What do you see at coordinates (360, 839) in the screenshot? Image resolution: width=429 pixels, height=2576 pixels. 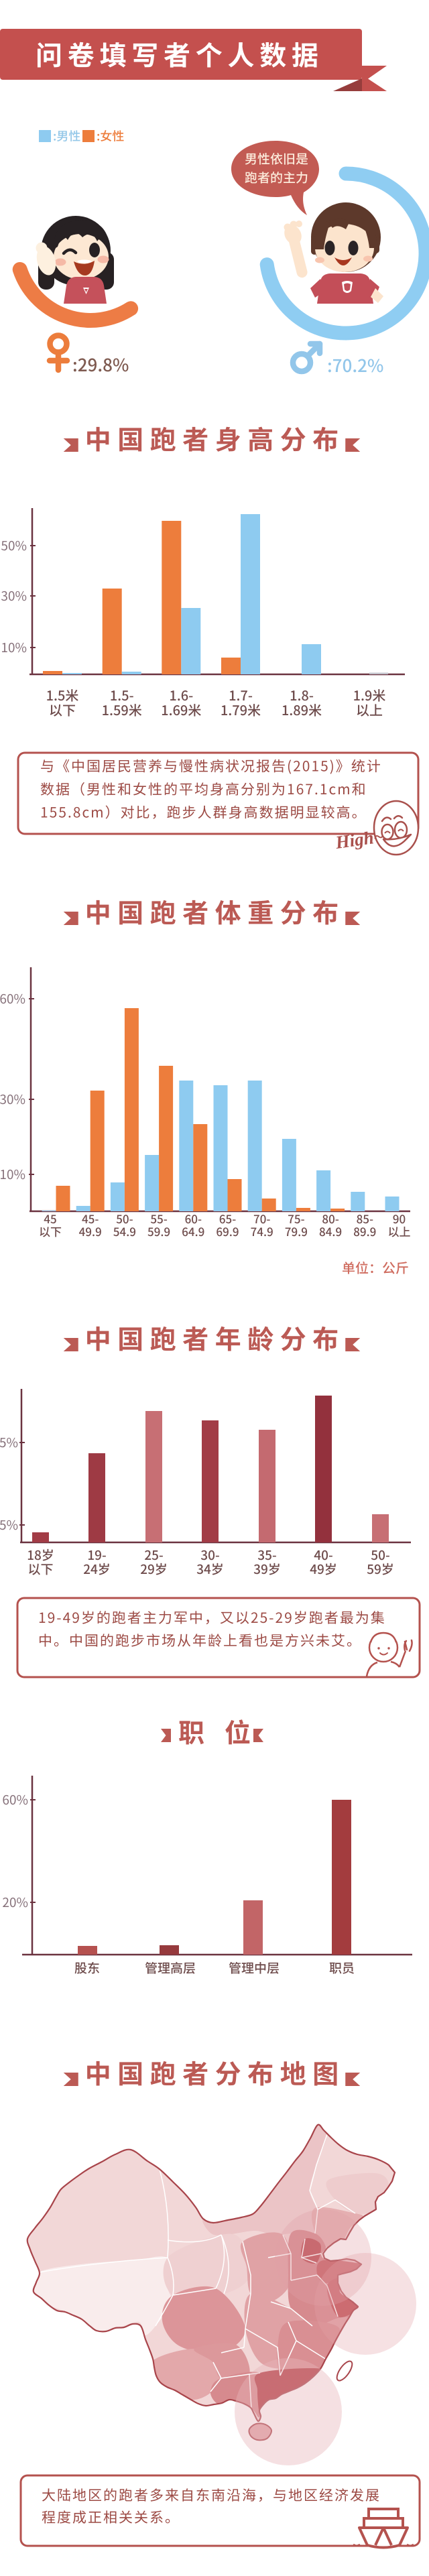 I see `svg-text: High~` at bounding box center [360, 839].